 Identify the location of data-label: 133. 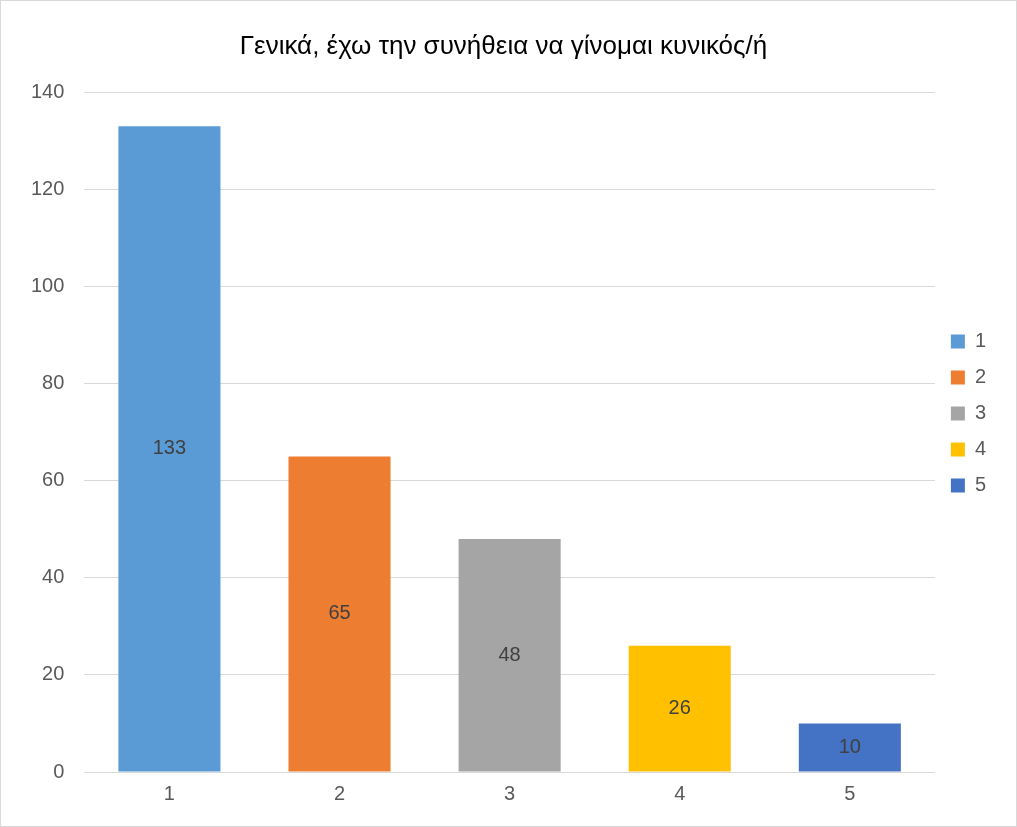
(169, 447).